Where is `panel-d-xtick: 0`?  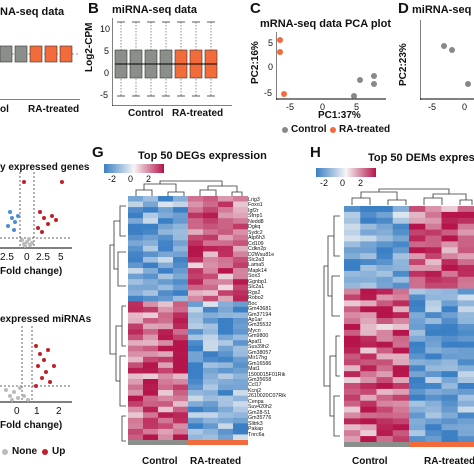 panel-d-xtick: 0 is located at coordinates (465, 107).